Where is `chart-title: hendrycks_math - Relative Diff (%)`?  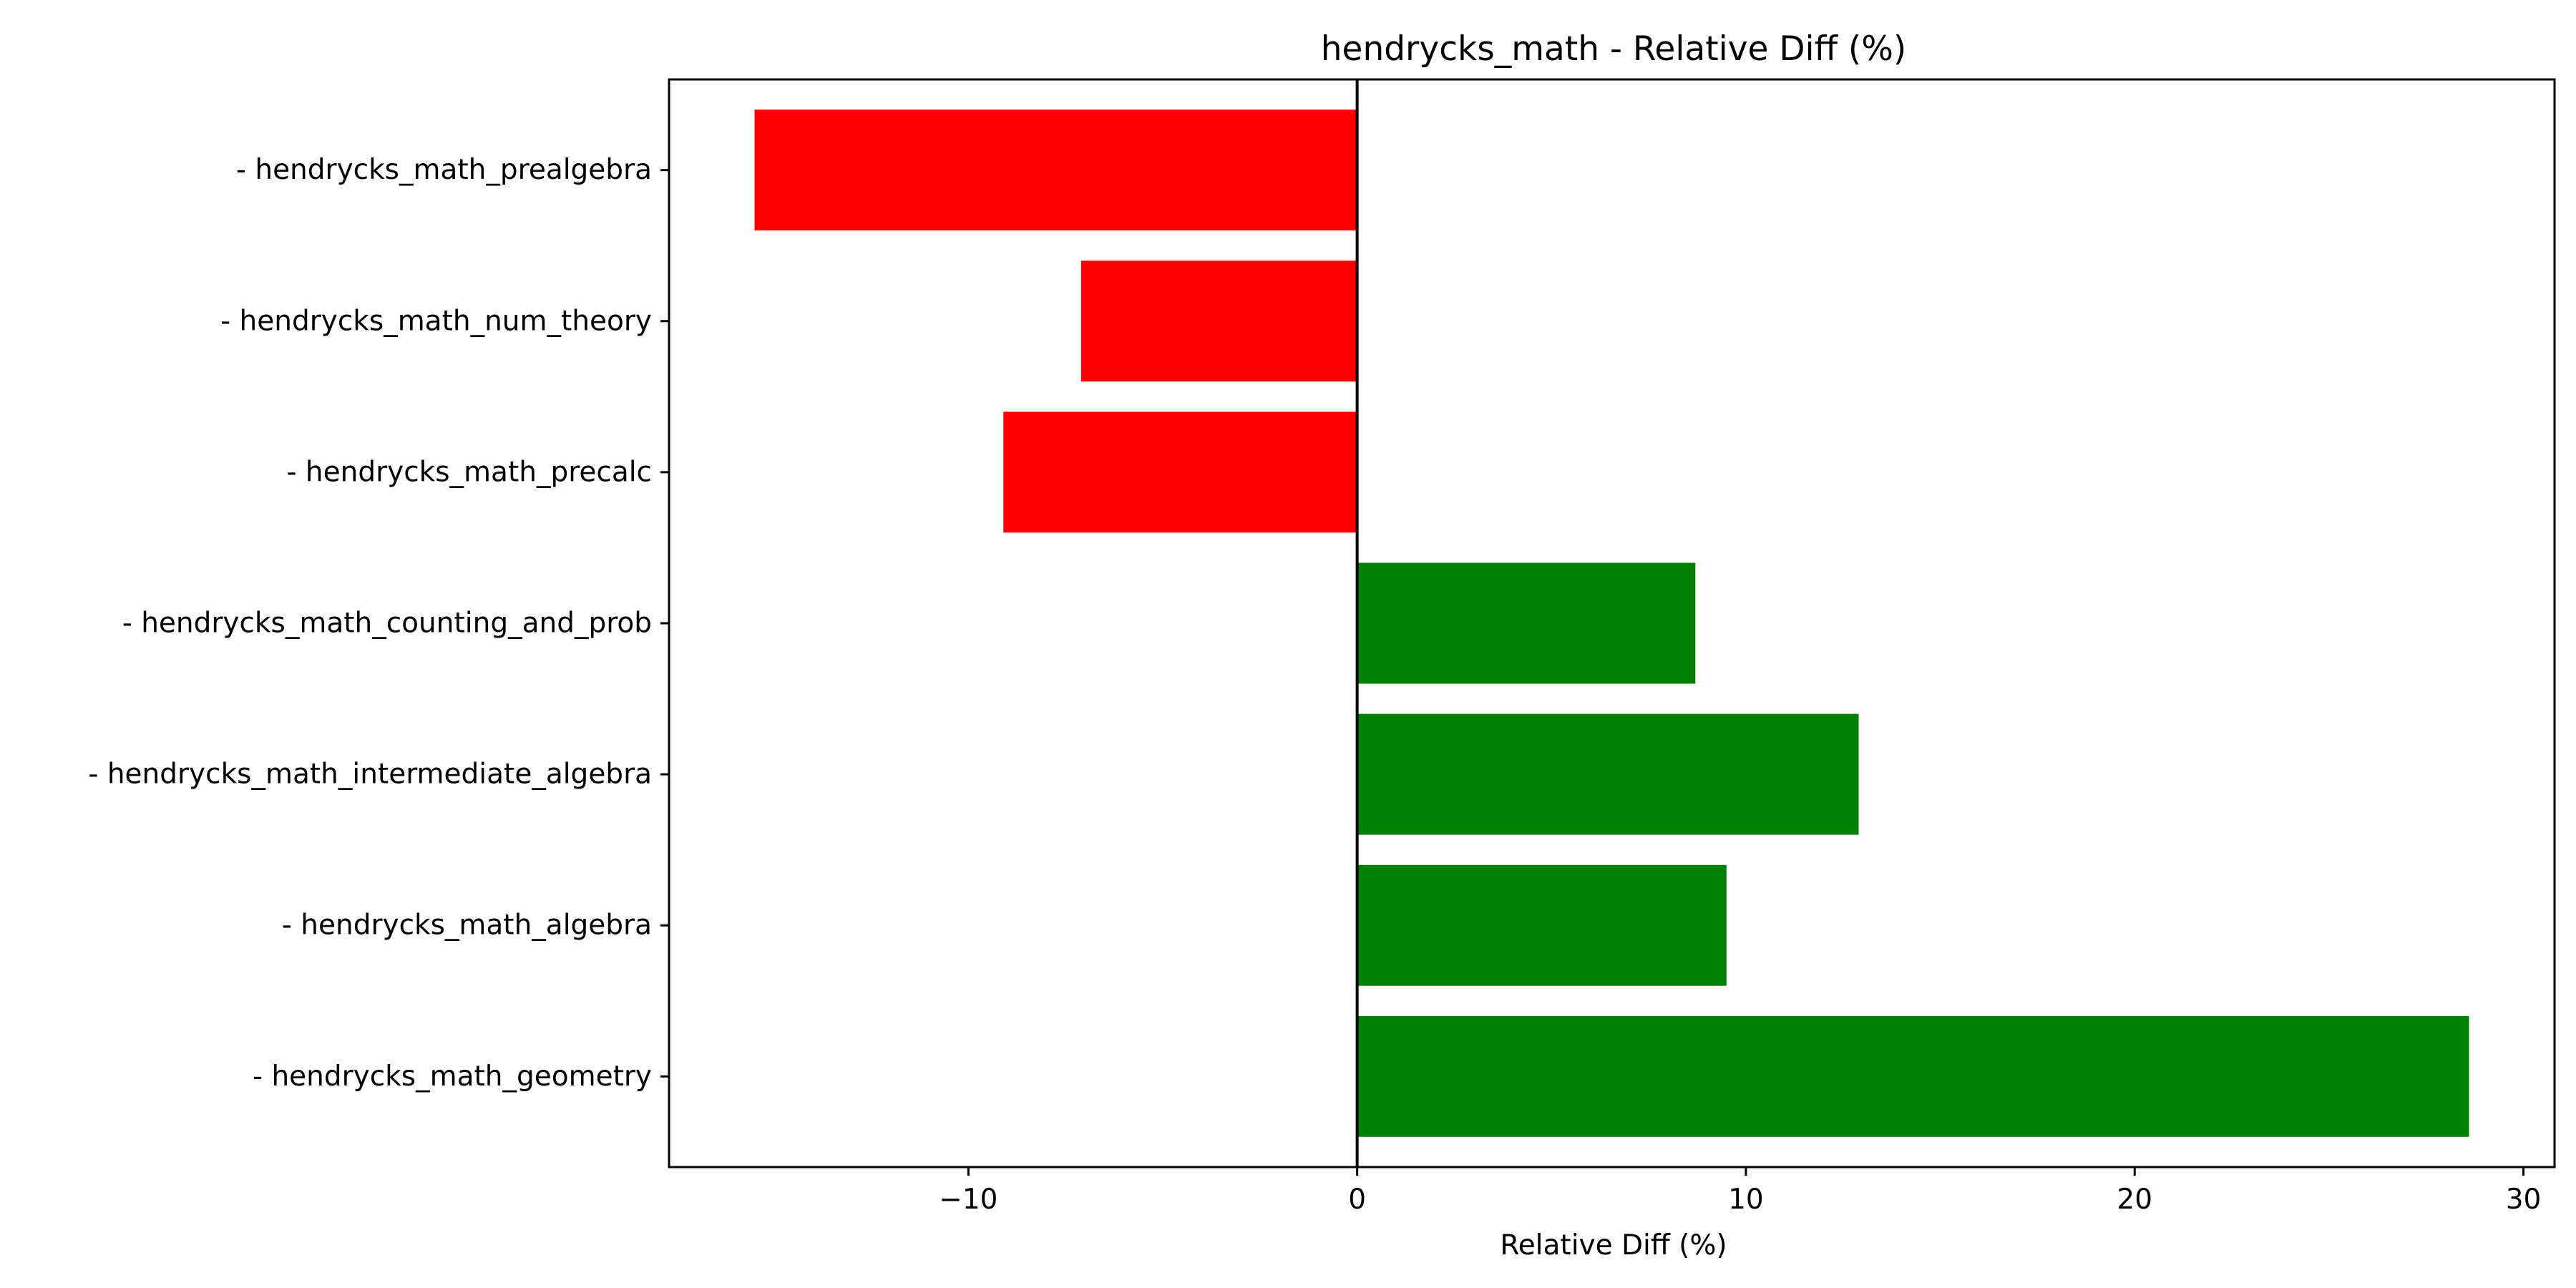
chart-title: hendrycks_math - Relative Diff (%) is located at coordinates (1614, 49).